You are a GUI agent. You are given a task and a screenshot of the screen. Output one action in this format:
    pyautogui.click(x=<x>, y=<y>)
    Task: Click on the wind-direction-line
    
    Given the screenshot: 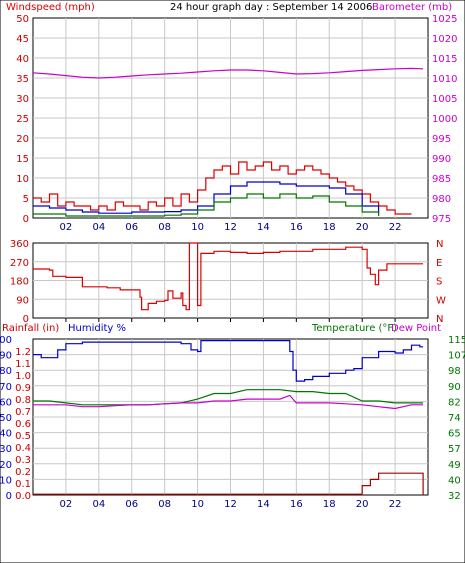 What is the action you would take?
    pyautogui.click(x=228, y=276)
    